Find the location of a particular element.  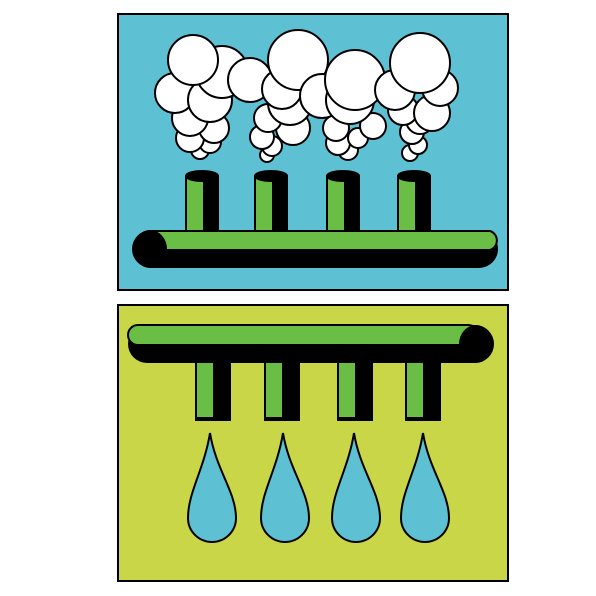

steam-stacks is located at coordinates (308, 204).